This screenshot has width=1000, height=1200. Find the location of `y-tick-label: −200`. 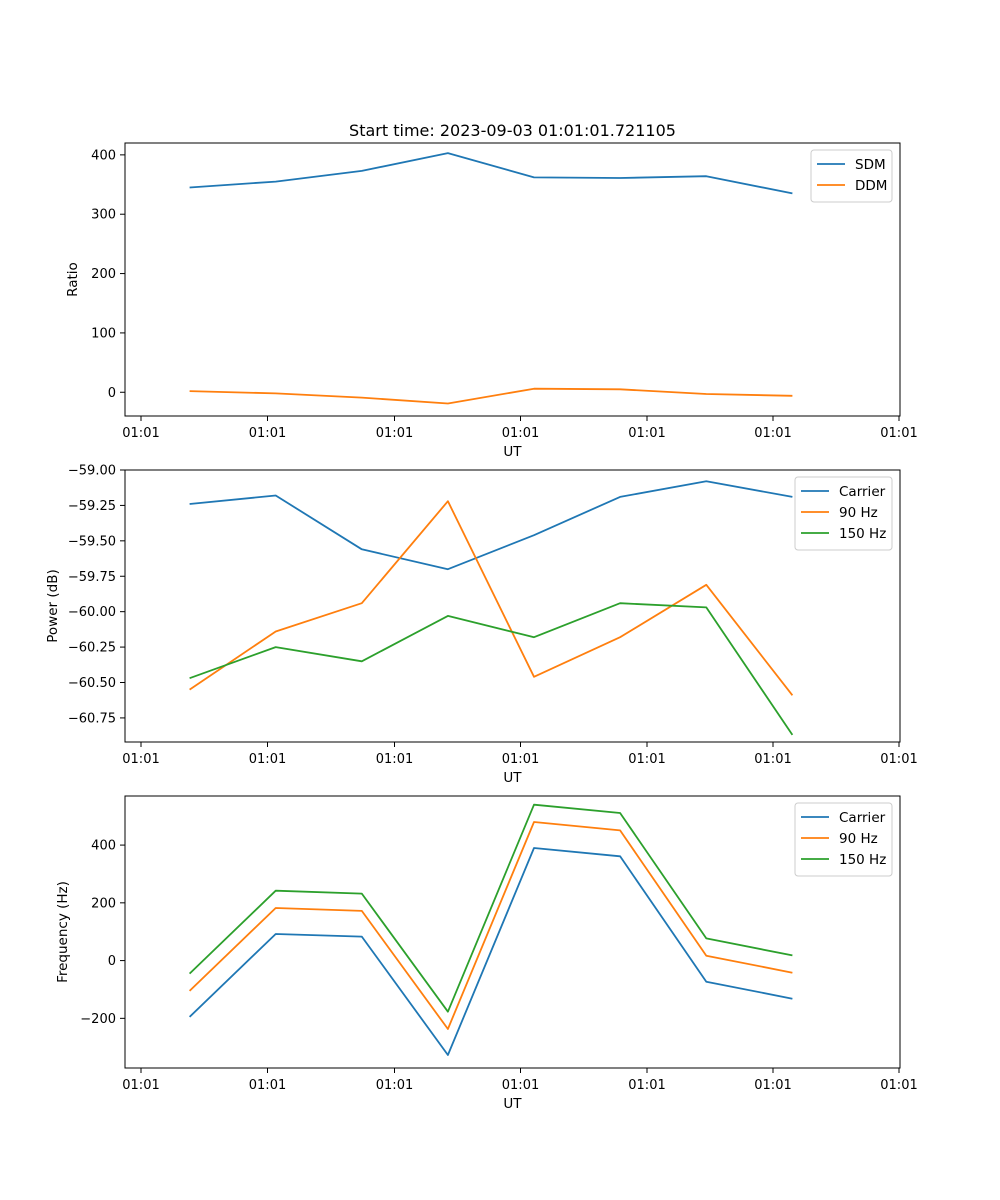

y-tick-label: −200 is located at coordinates (98, 1019).